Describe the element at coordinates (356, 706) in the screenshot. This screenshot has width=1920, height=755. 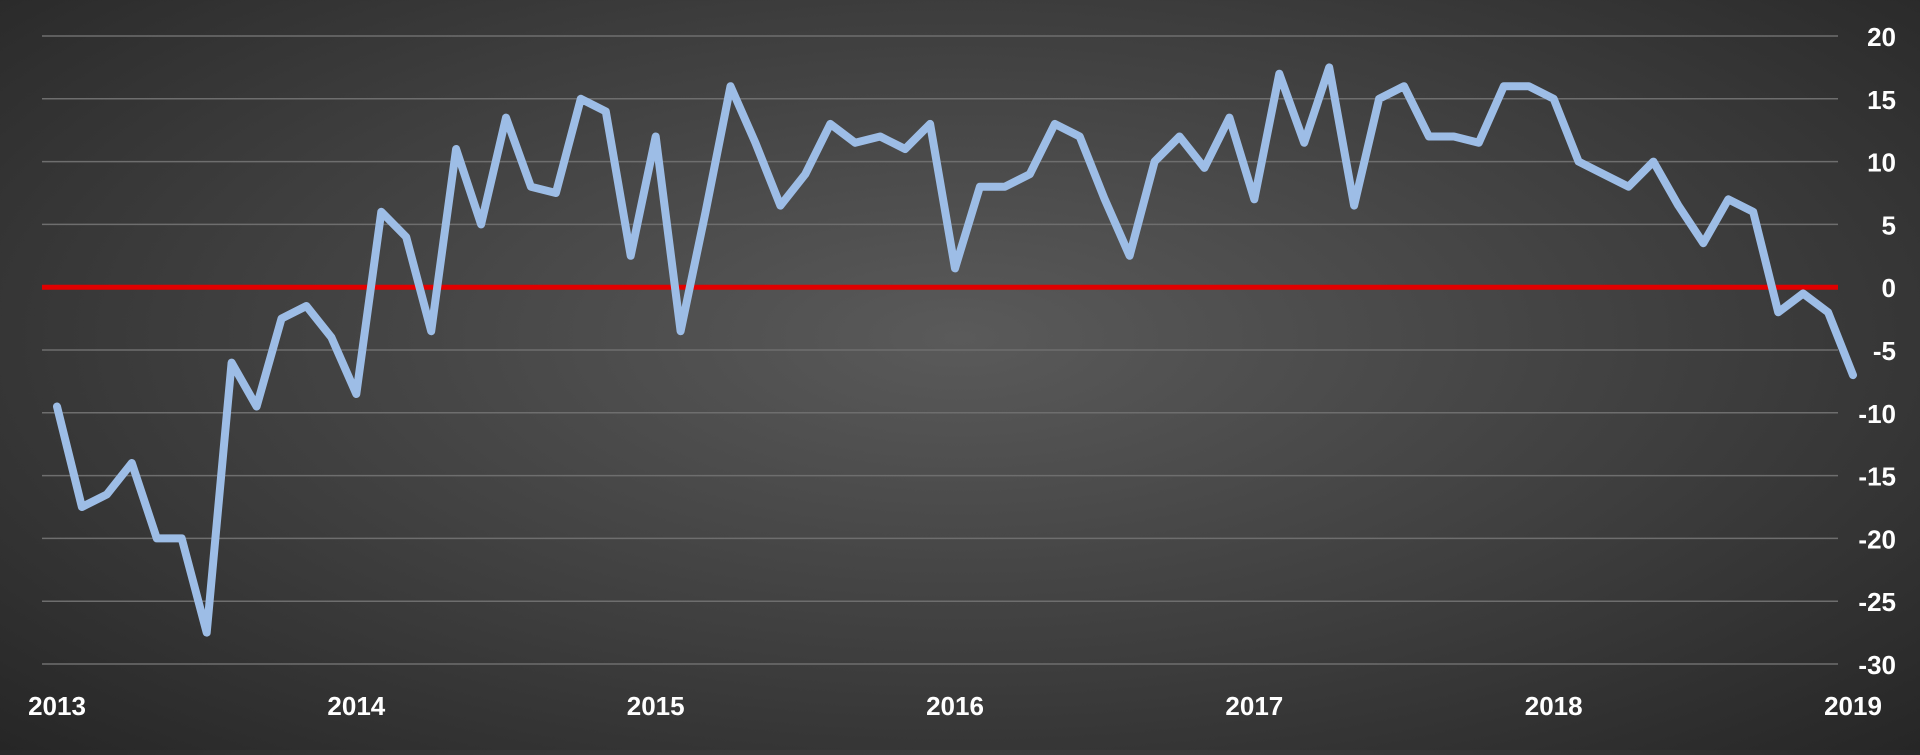
I see `x-tick-label: 2014` at that location.